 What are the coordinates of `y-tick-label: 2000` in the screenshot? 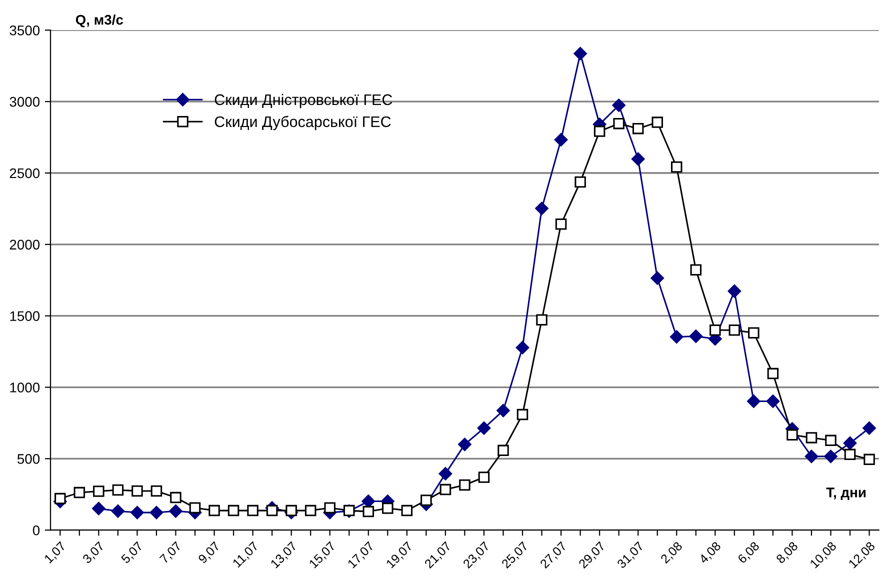 It's located at (25, 245).